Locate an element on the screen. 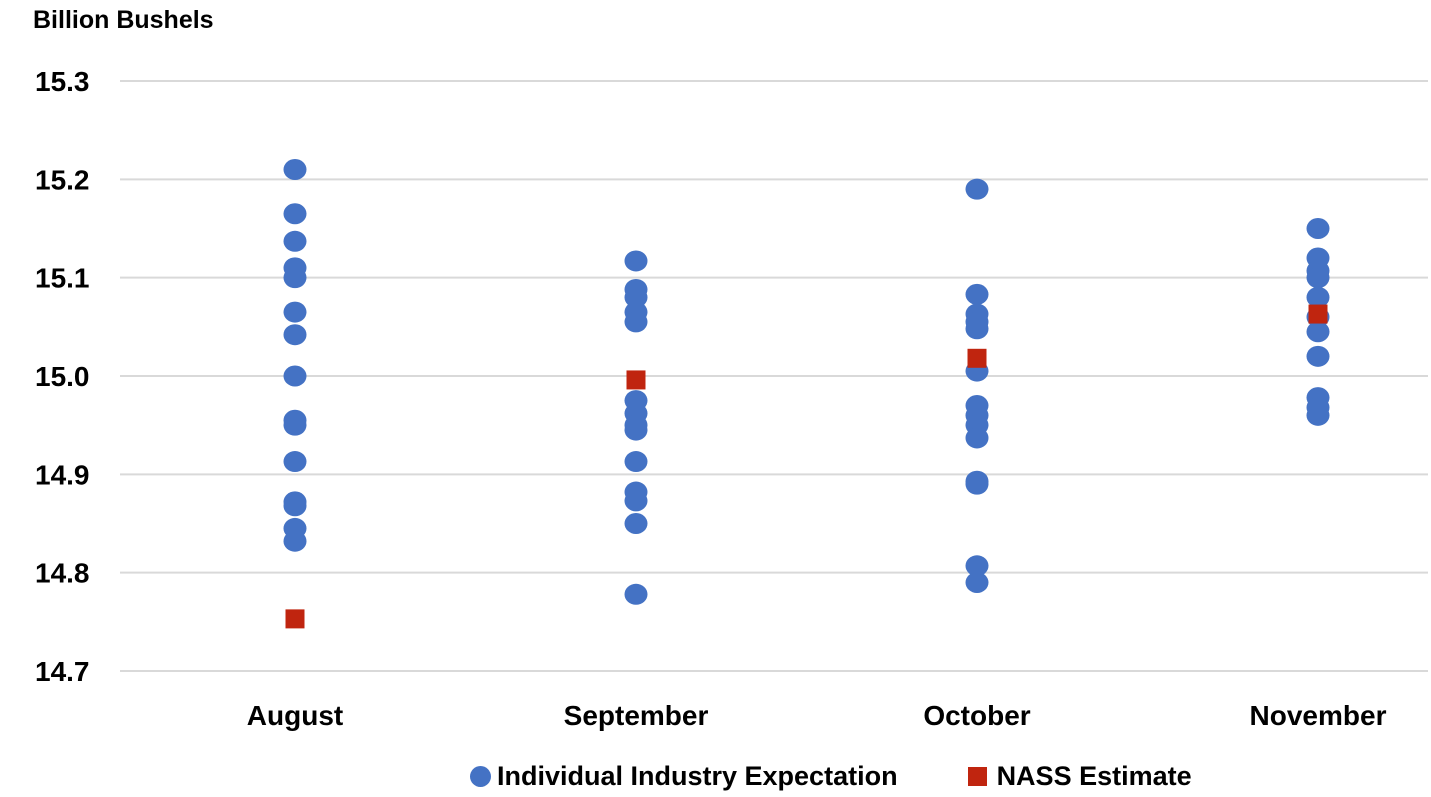 Image resolution: width=1431 pixels, height=797 pixels. legend-circle-marker-icon is located at coordinates (480, 776).